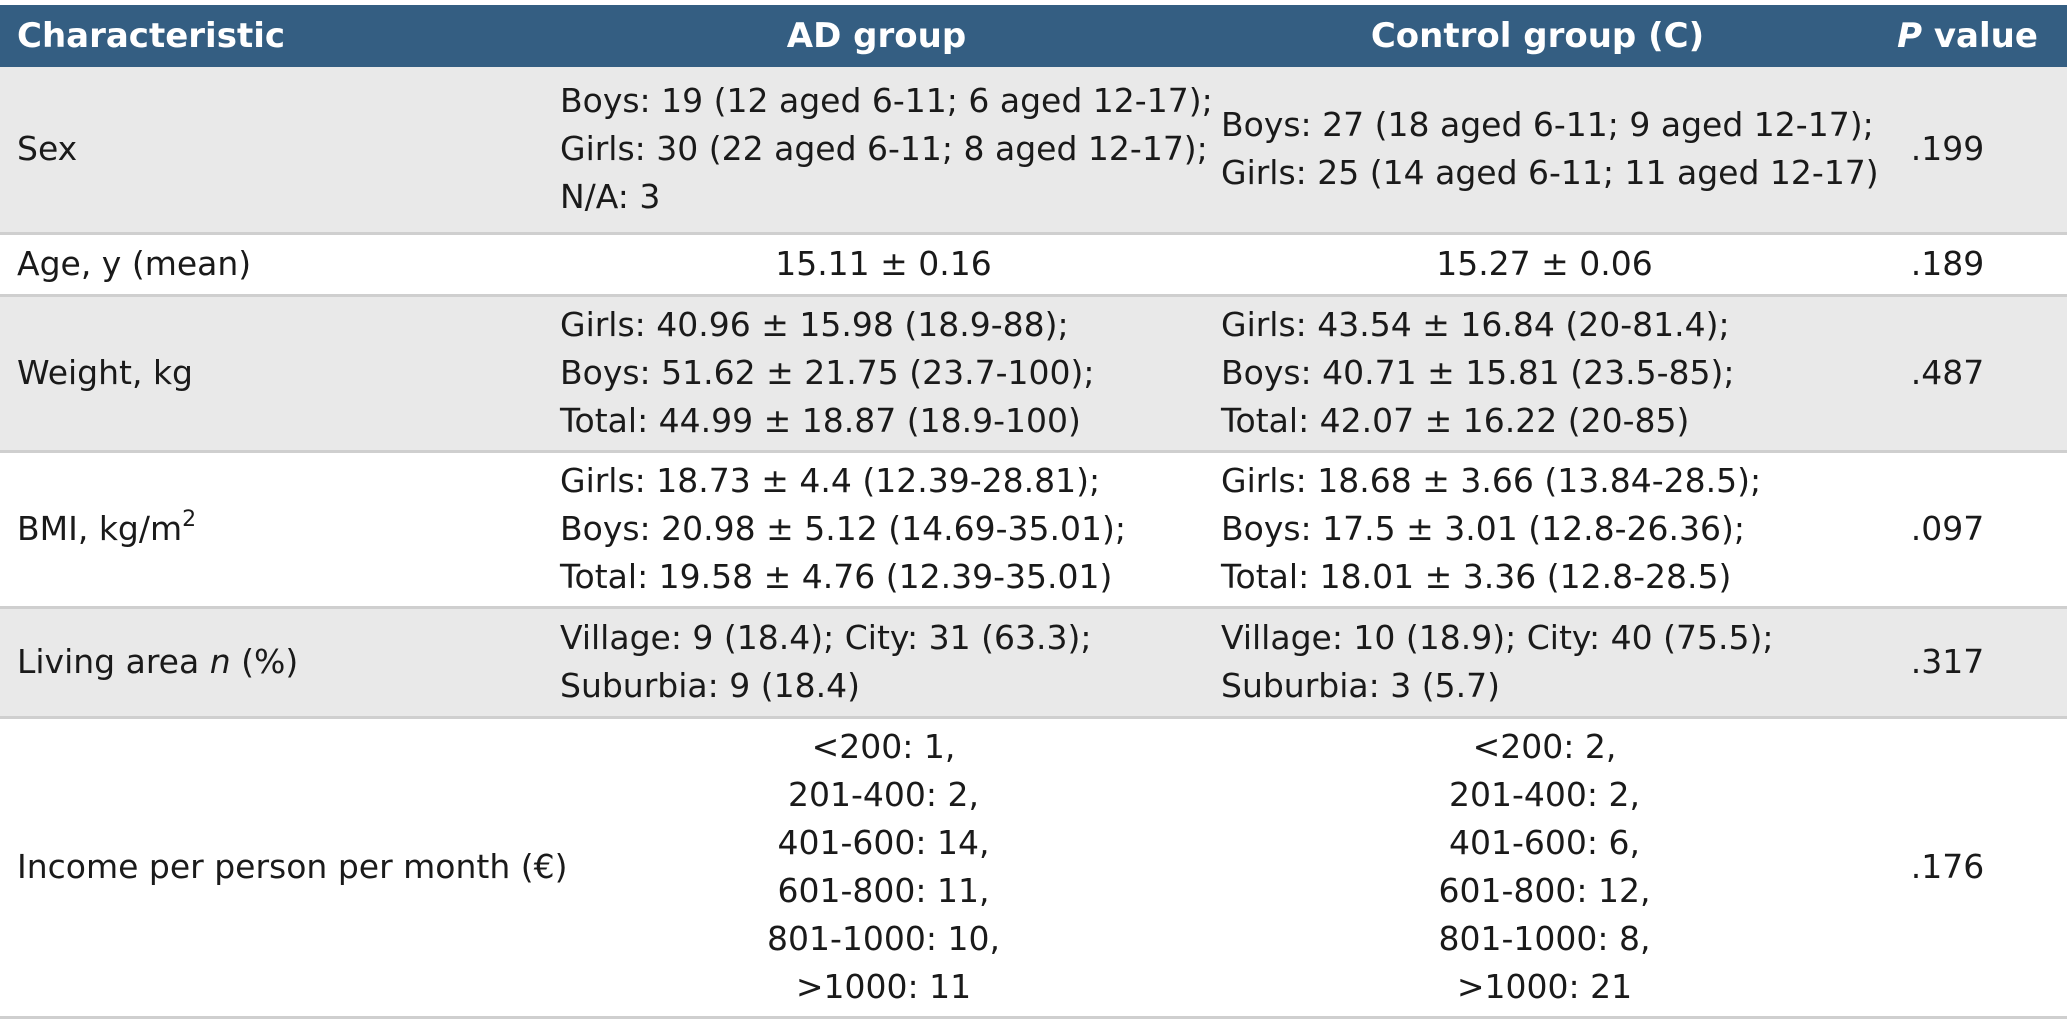  What do you see at coordinates (814, 324) in the screenshot?
I see `cell-line: Girls: 40.96 ± 15.98 (18.9-88);` at bounding box center [814, 324].